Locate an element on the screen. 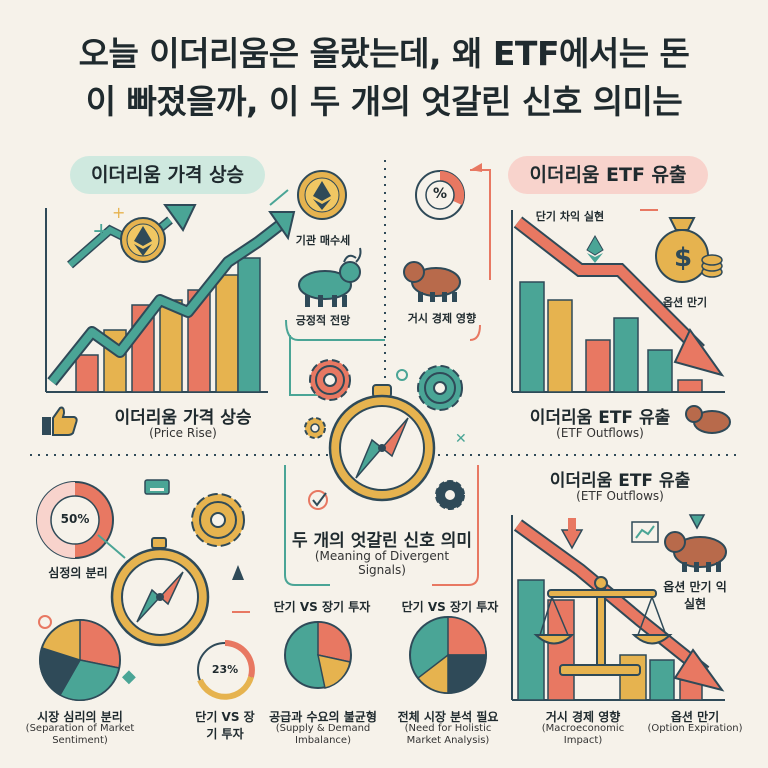 The image size is (768, 768). title-line-1: 오늘 이더리움은 올랐는데, 왜 ETF에서는 돈 is located at coordinates (384, 53).